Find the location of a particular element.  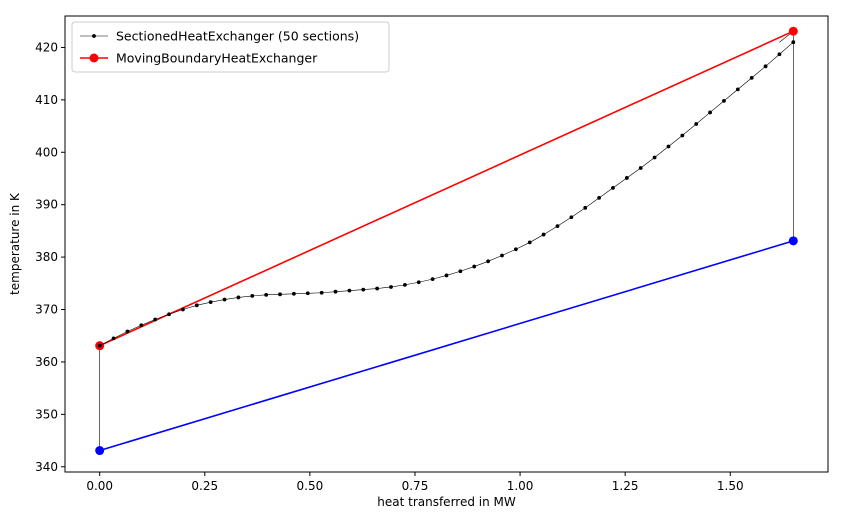

y-tick-label: 420 is located at coordinates (46, 47).